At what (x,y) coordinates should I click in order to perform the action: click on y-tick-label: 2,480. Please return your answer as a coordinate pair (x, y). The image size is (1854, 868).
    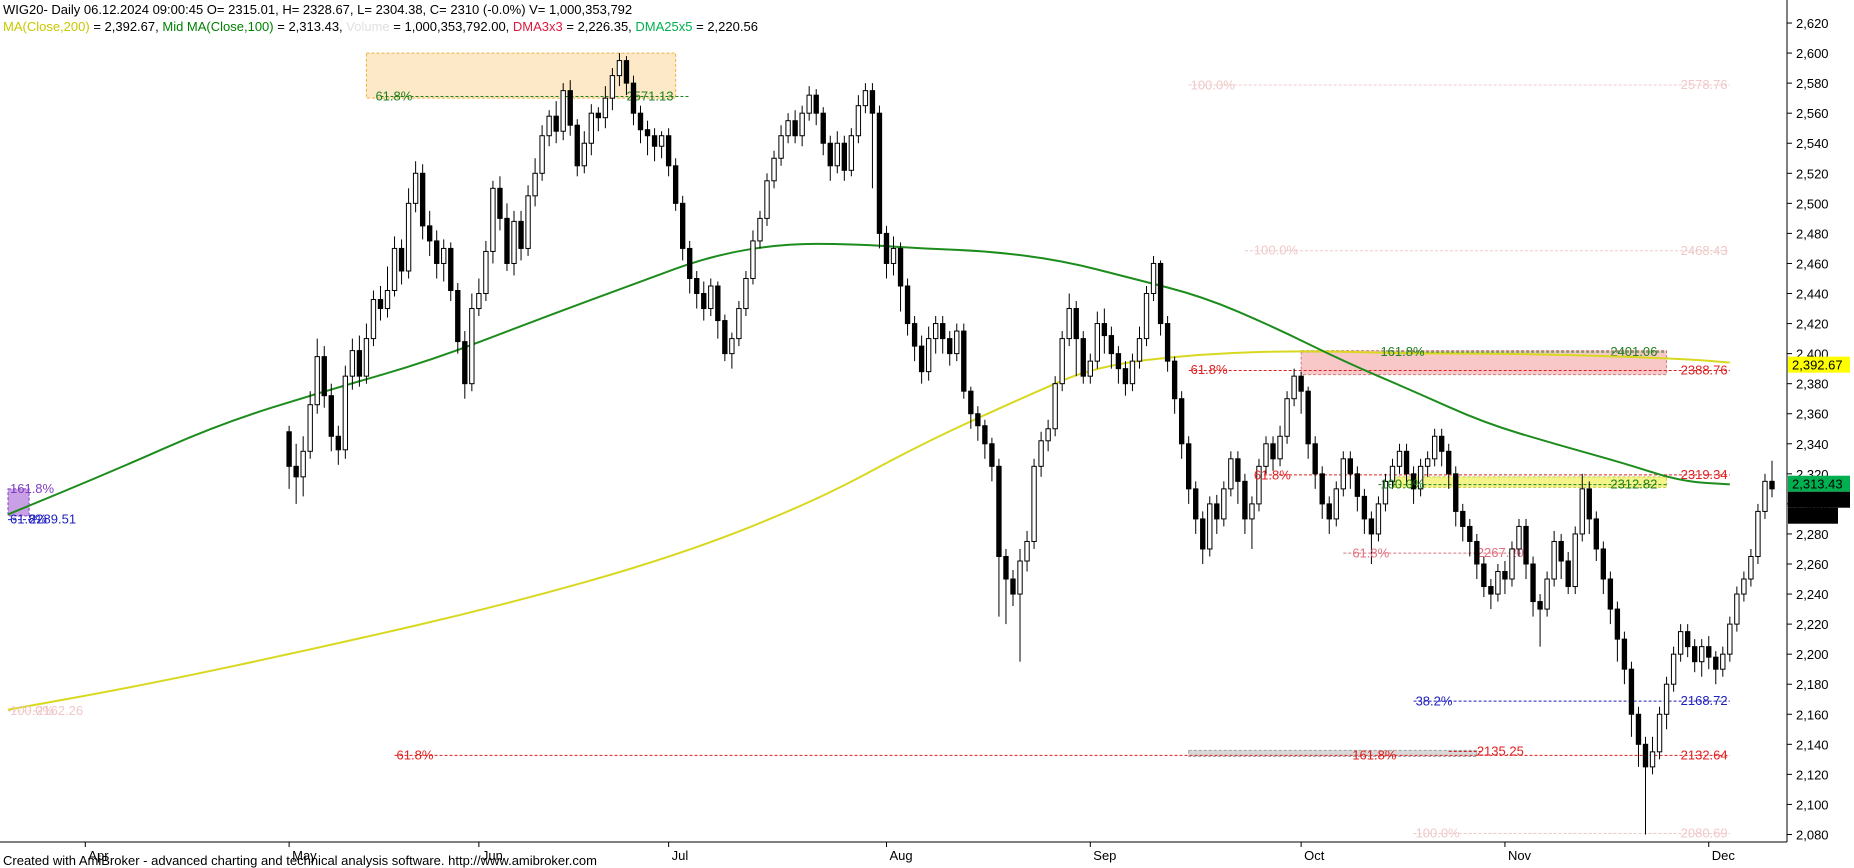
    Looking at the image, I should click on (1812, 233).